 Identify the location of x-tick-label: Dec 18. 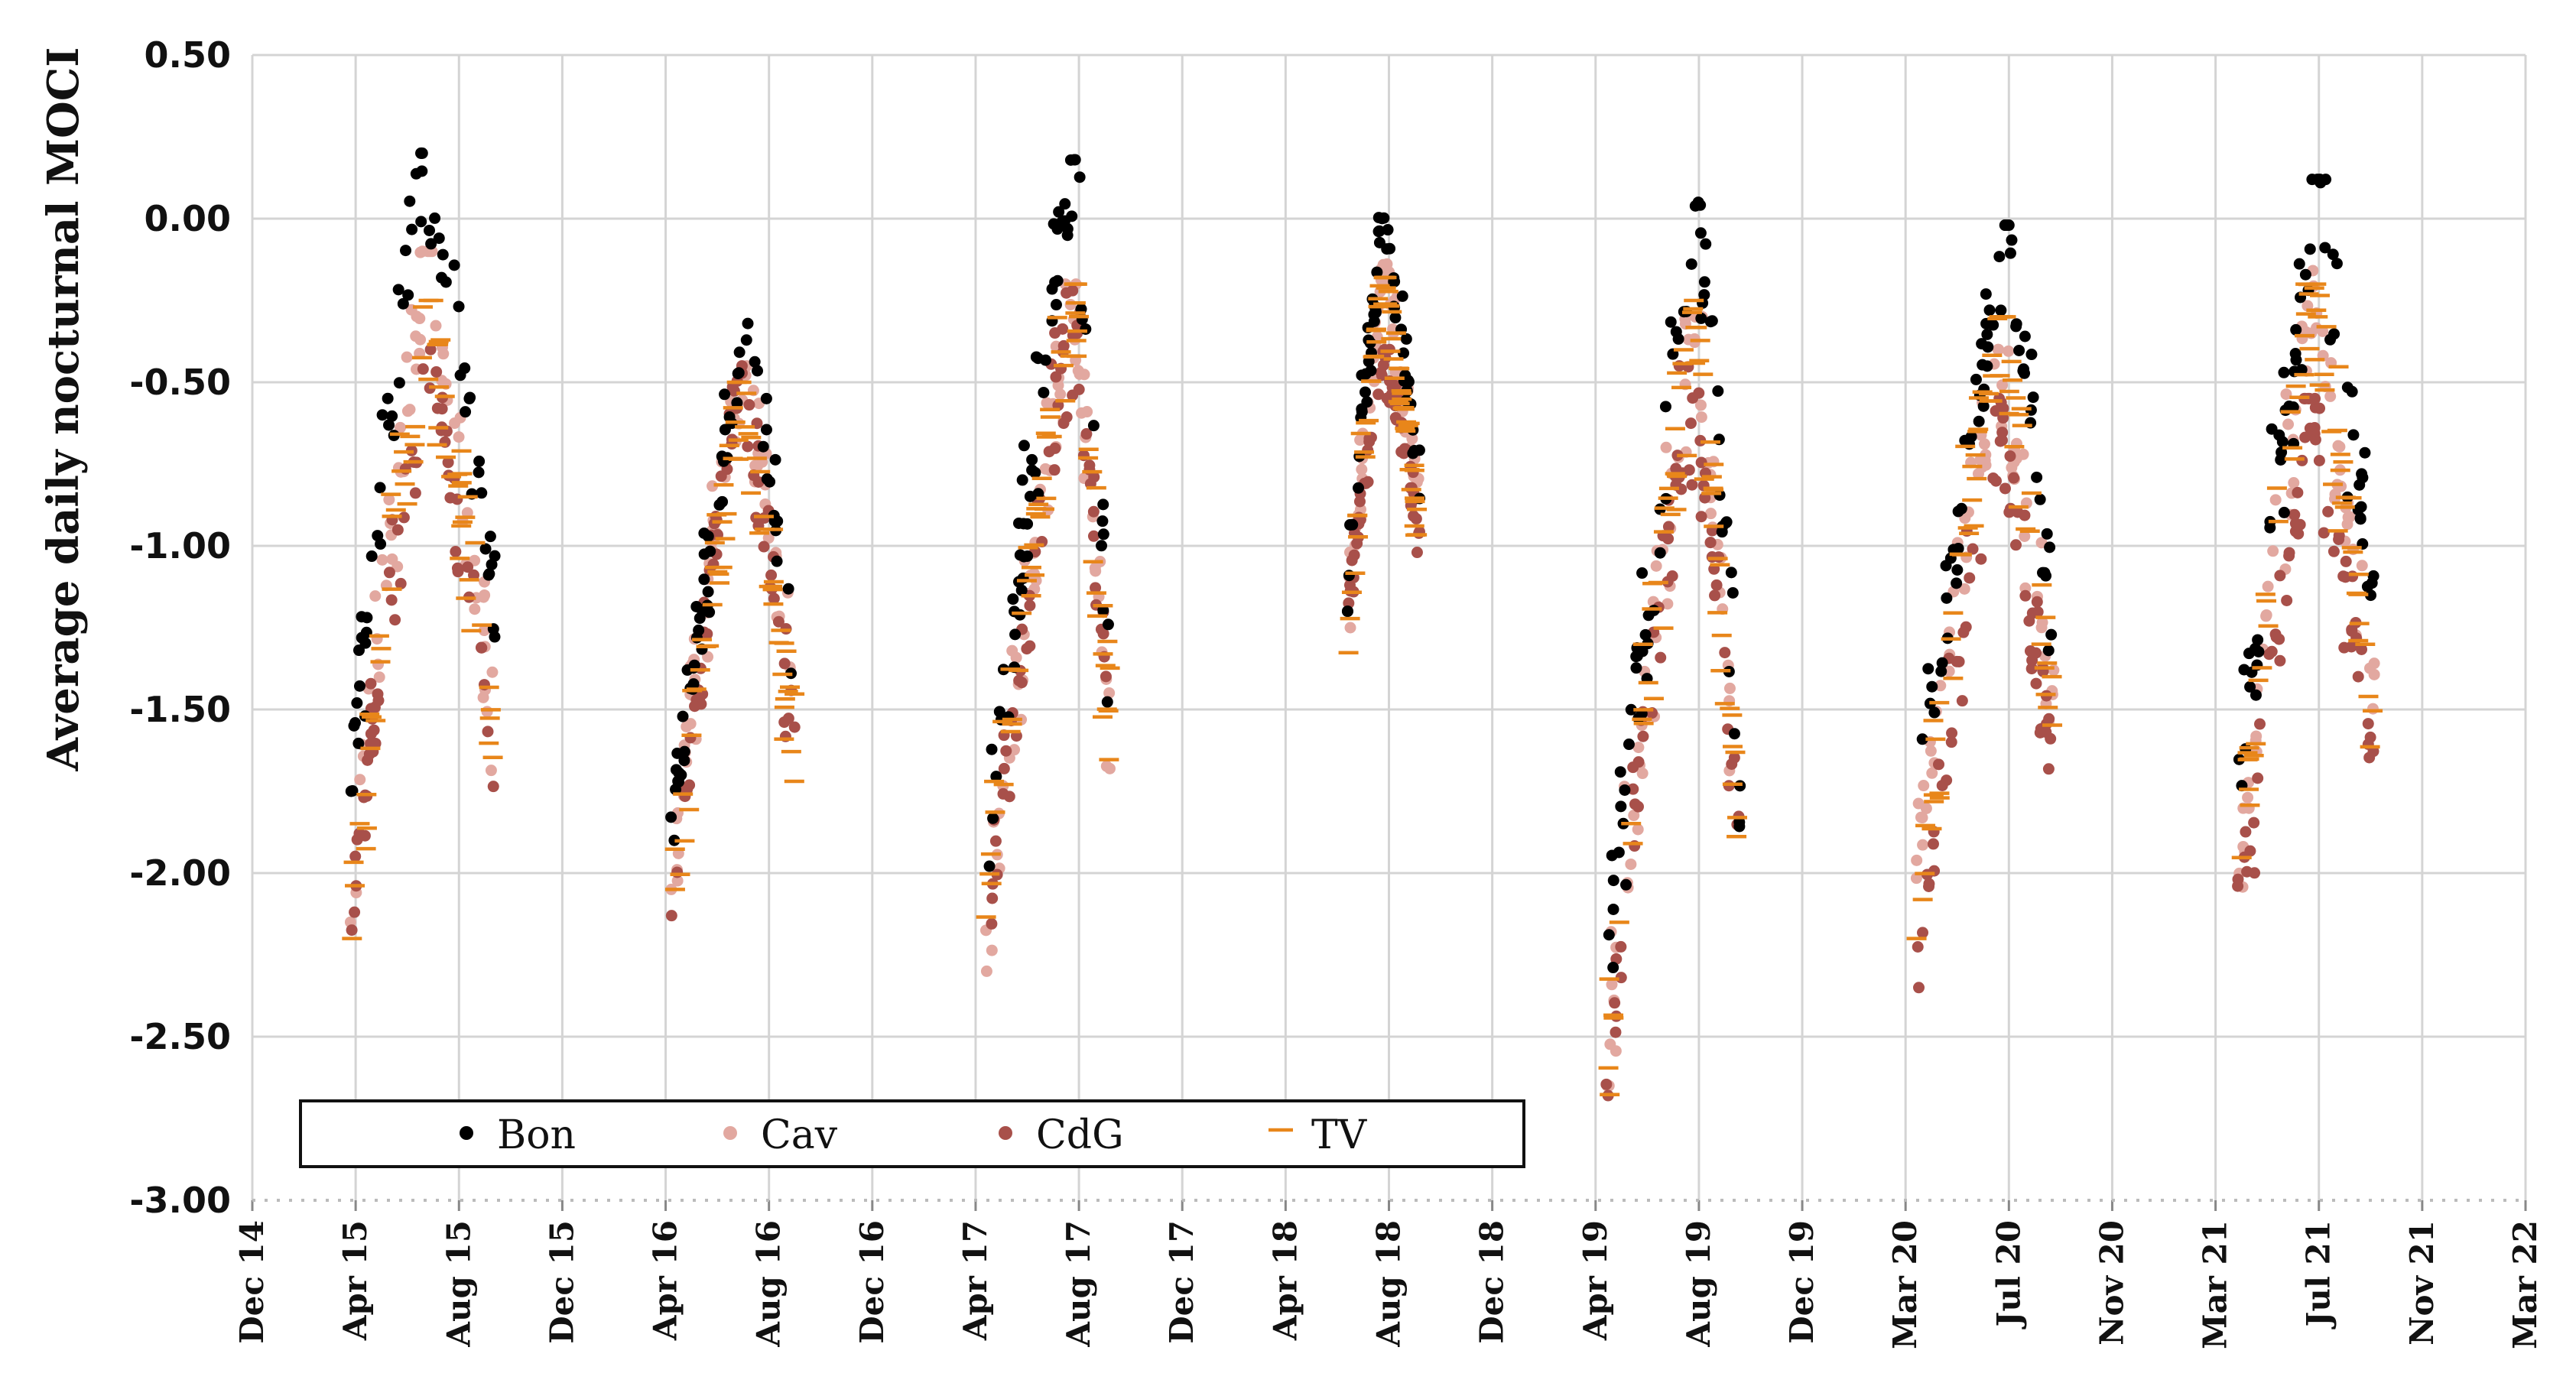
(1492, 1282).